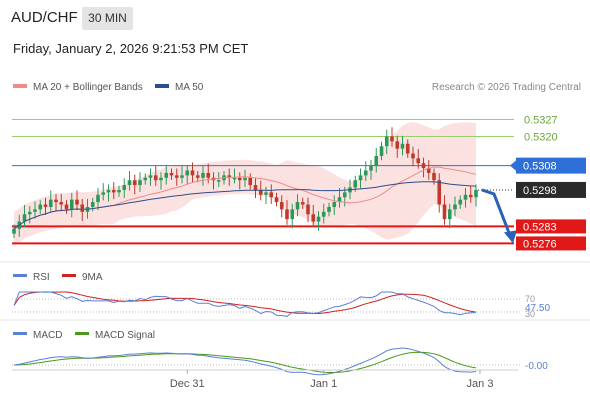 This screenshot has width=590, height=400. Describe the element at coordinates (540, 191) in the screenshot. I see `current-price-label: 0.5298` at that location.